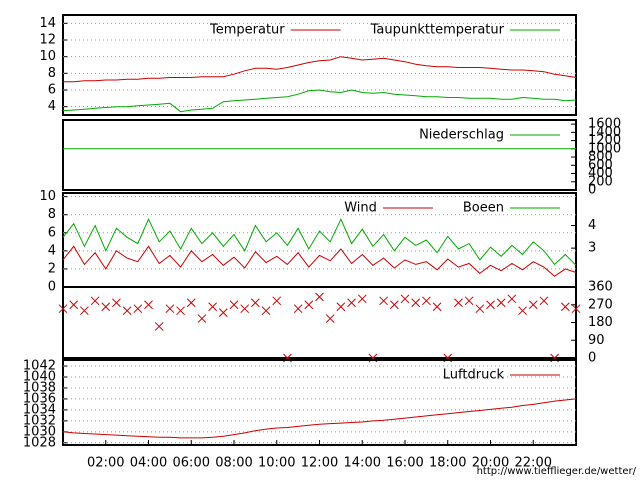  I want to click on x-tick-label: 10:00, so click(276, 463).